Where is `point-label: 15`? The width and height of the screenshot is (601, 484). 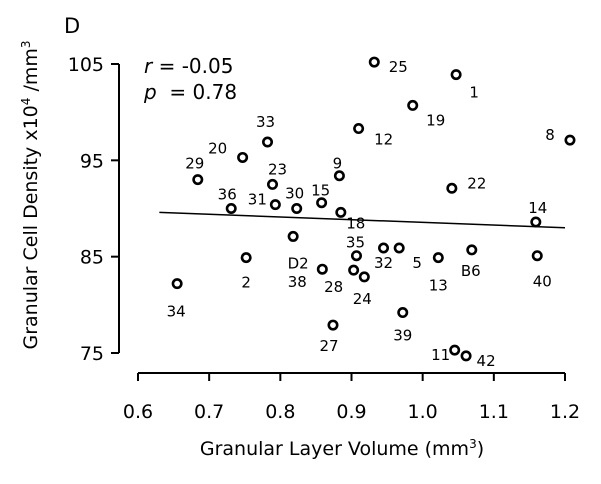 point-label: 15 is located at coordinates (320, 191).